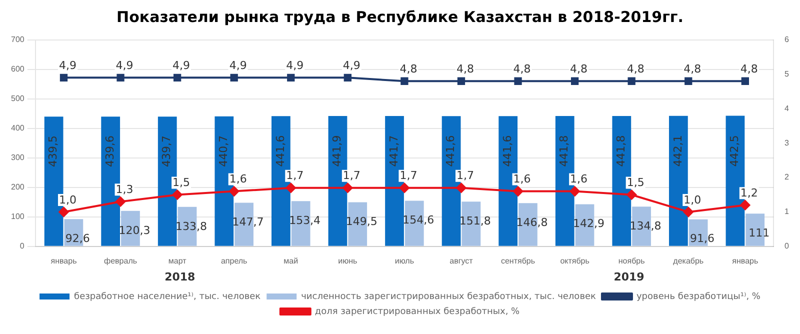 This screenshot has width=800, height=334. What do you see at coordinates (291, 261) in the screenshot?
I see `x-tick-label: май` at bounding box center [291, 261].